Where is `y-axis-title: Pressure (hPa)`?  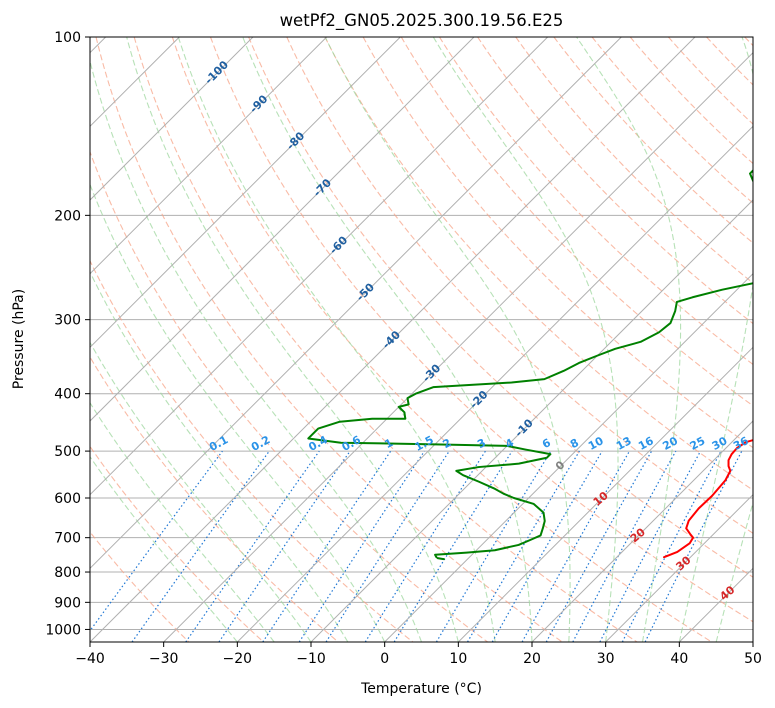 y-axis-title: Pressure (hPa) is located at coordinates (19, 339).